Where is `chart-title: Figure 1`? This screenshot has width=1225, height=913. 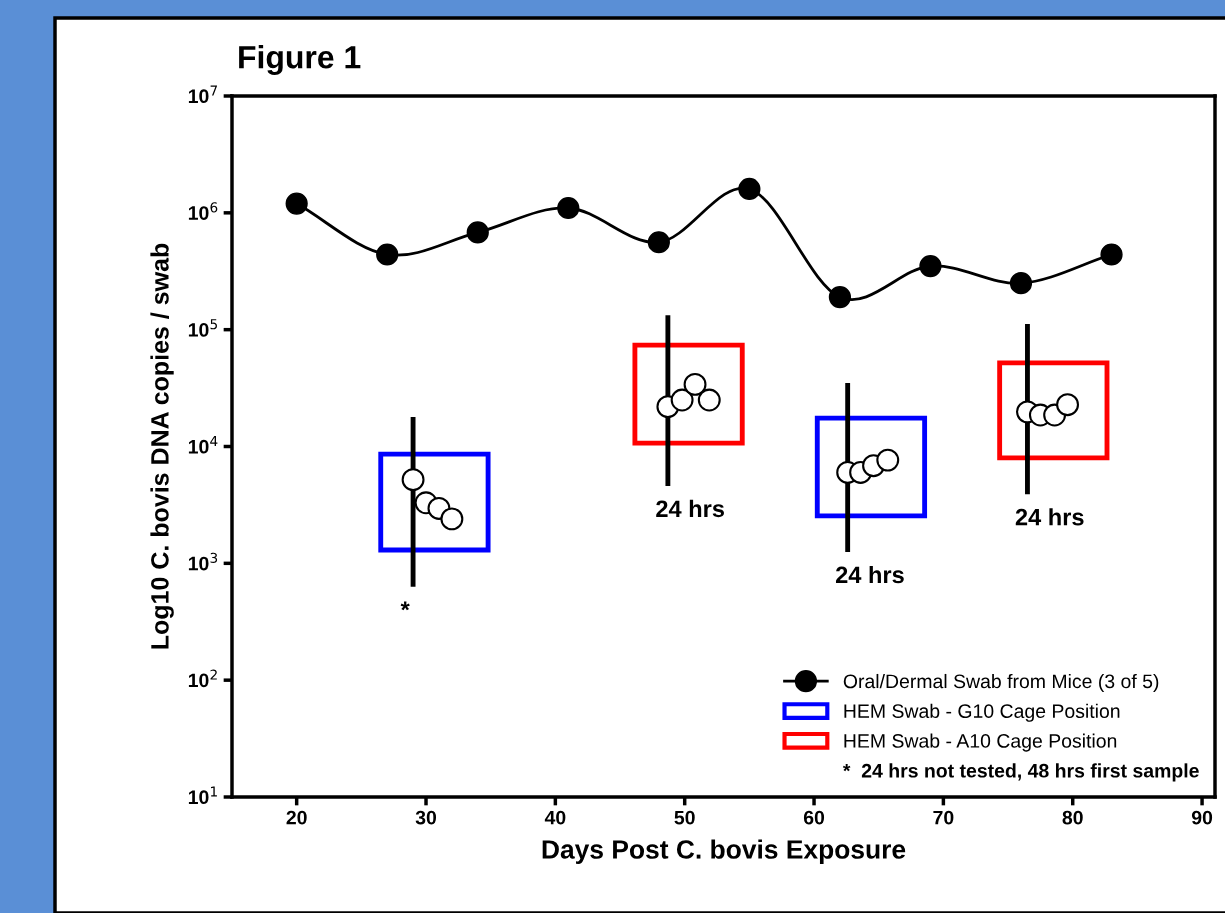 chart-title: Figure 1 is located at coordinates (300, 60).